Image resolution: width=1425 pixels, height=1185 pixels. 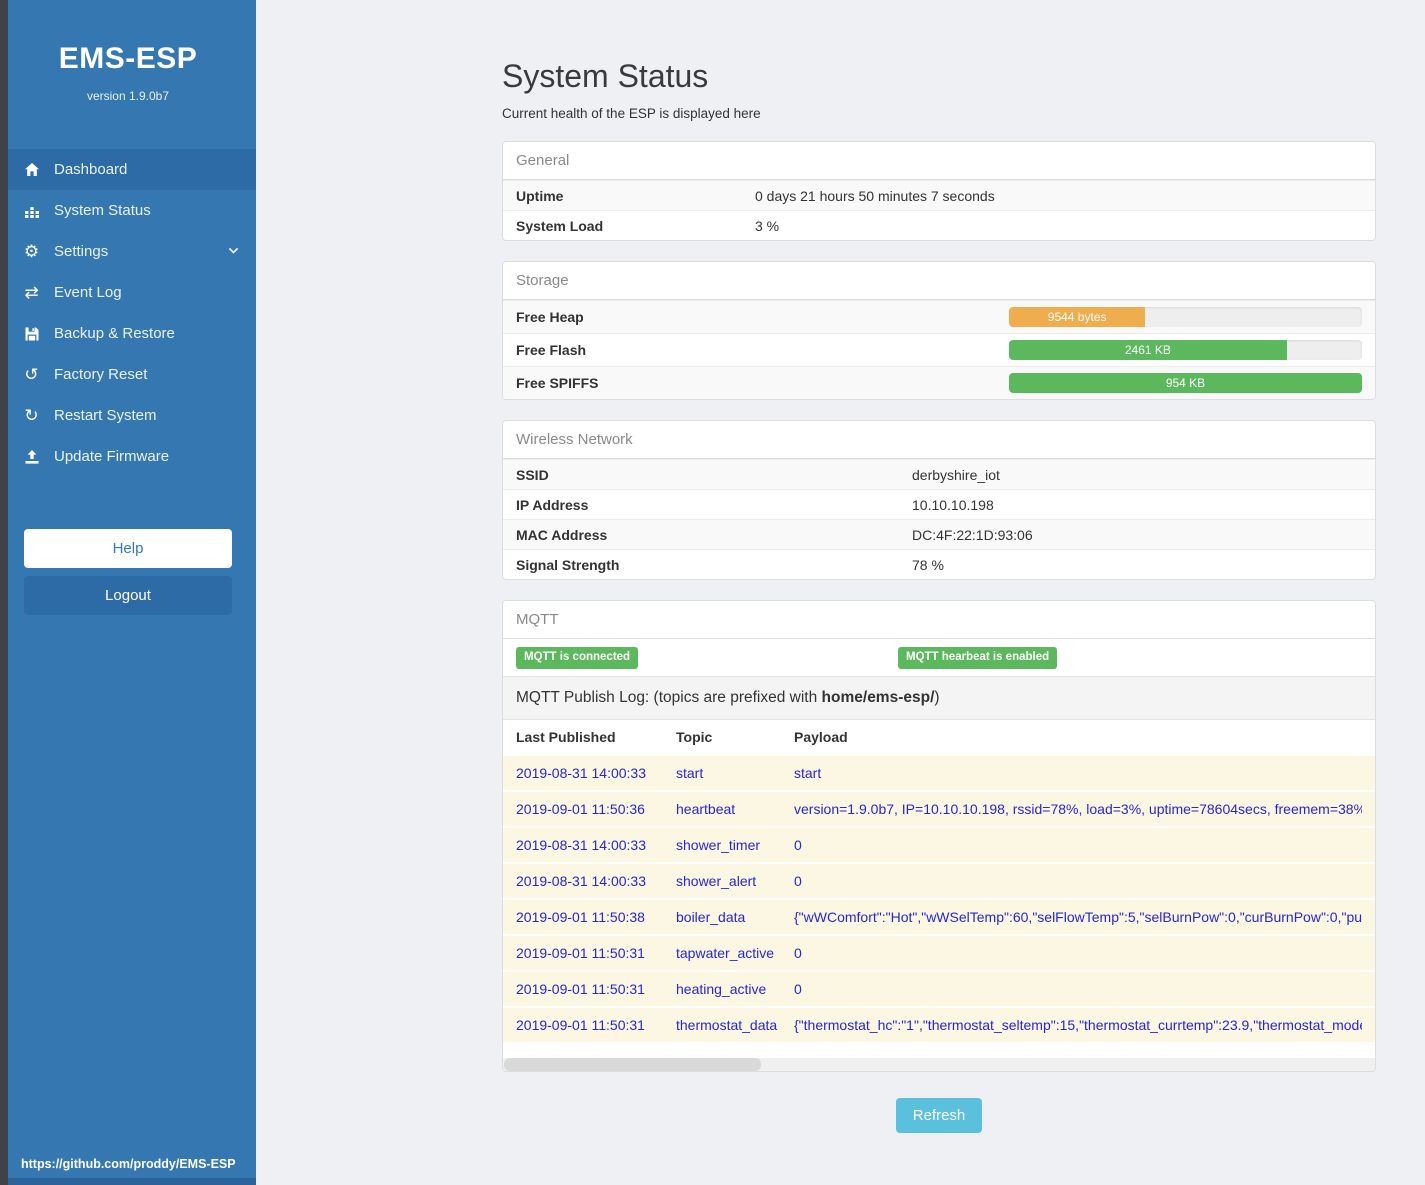 What do you see at coordinates (580, 917) in the screenshot?
I see `last-published-cell: 2019-09-01 11:50:38` at bounding box center [580, 917].